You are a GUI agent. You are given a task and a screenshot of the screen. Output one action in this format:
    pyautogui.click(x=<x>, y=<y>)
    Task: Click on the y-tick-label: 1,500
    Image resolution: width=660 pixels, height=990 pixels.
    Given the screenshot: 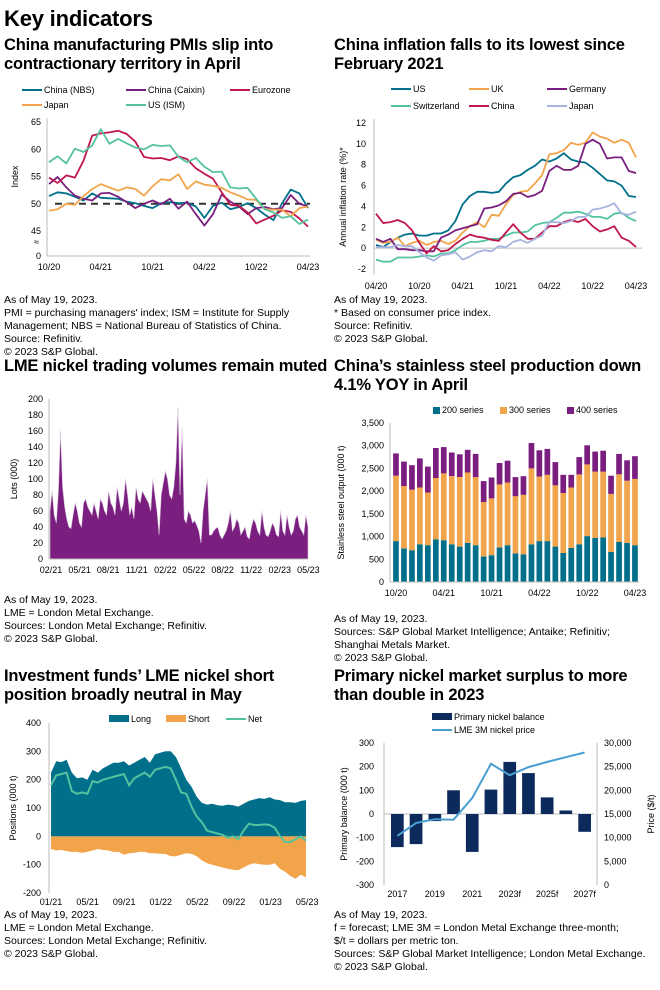 What is the action you would take?
    pyautogui.click(x=372, y=514)
    